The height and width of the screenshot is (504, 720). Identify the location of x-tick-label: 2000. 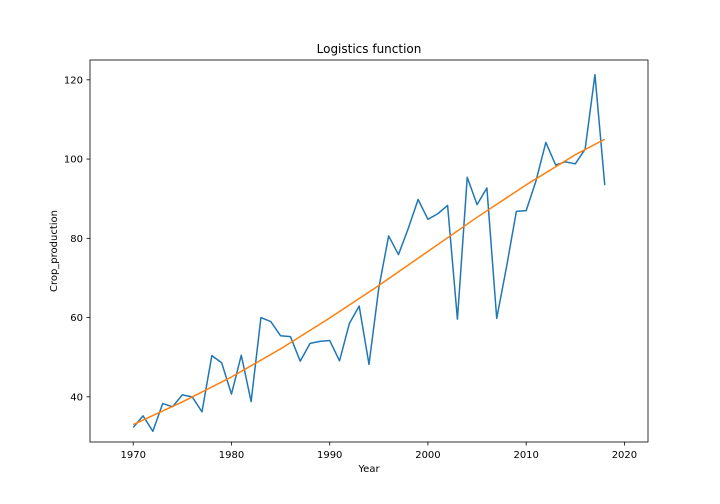
(427, 455).